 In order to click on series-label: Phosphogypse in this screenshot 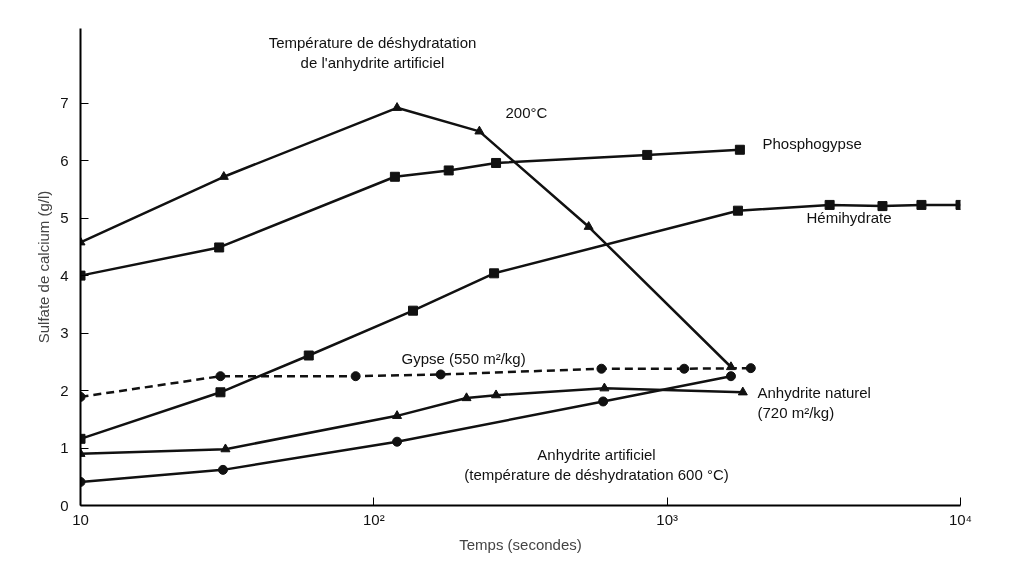, I will do `click(812, 143)`.